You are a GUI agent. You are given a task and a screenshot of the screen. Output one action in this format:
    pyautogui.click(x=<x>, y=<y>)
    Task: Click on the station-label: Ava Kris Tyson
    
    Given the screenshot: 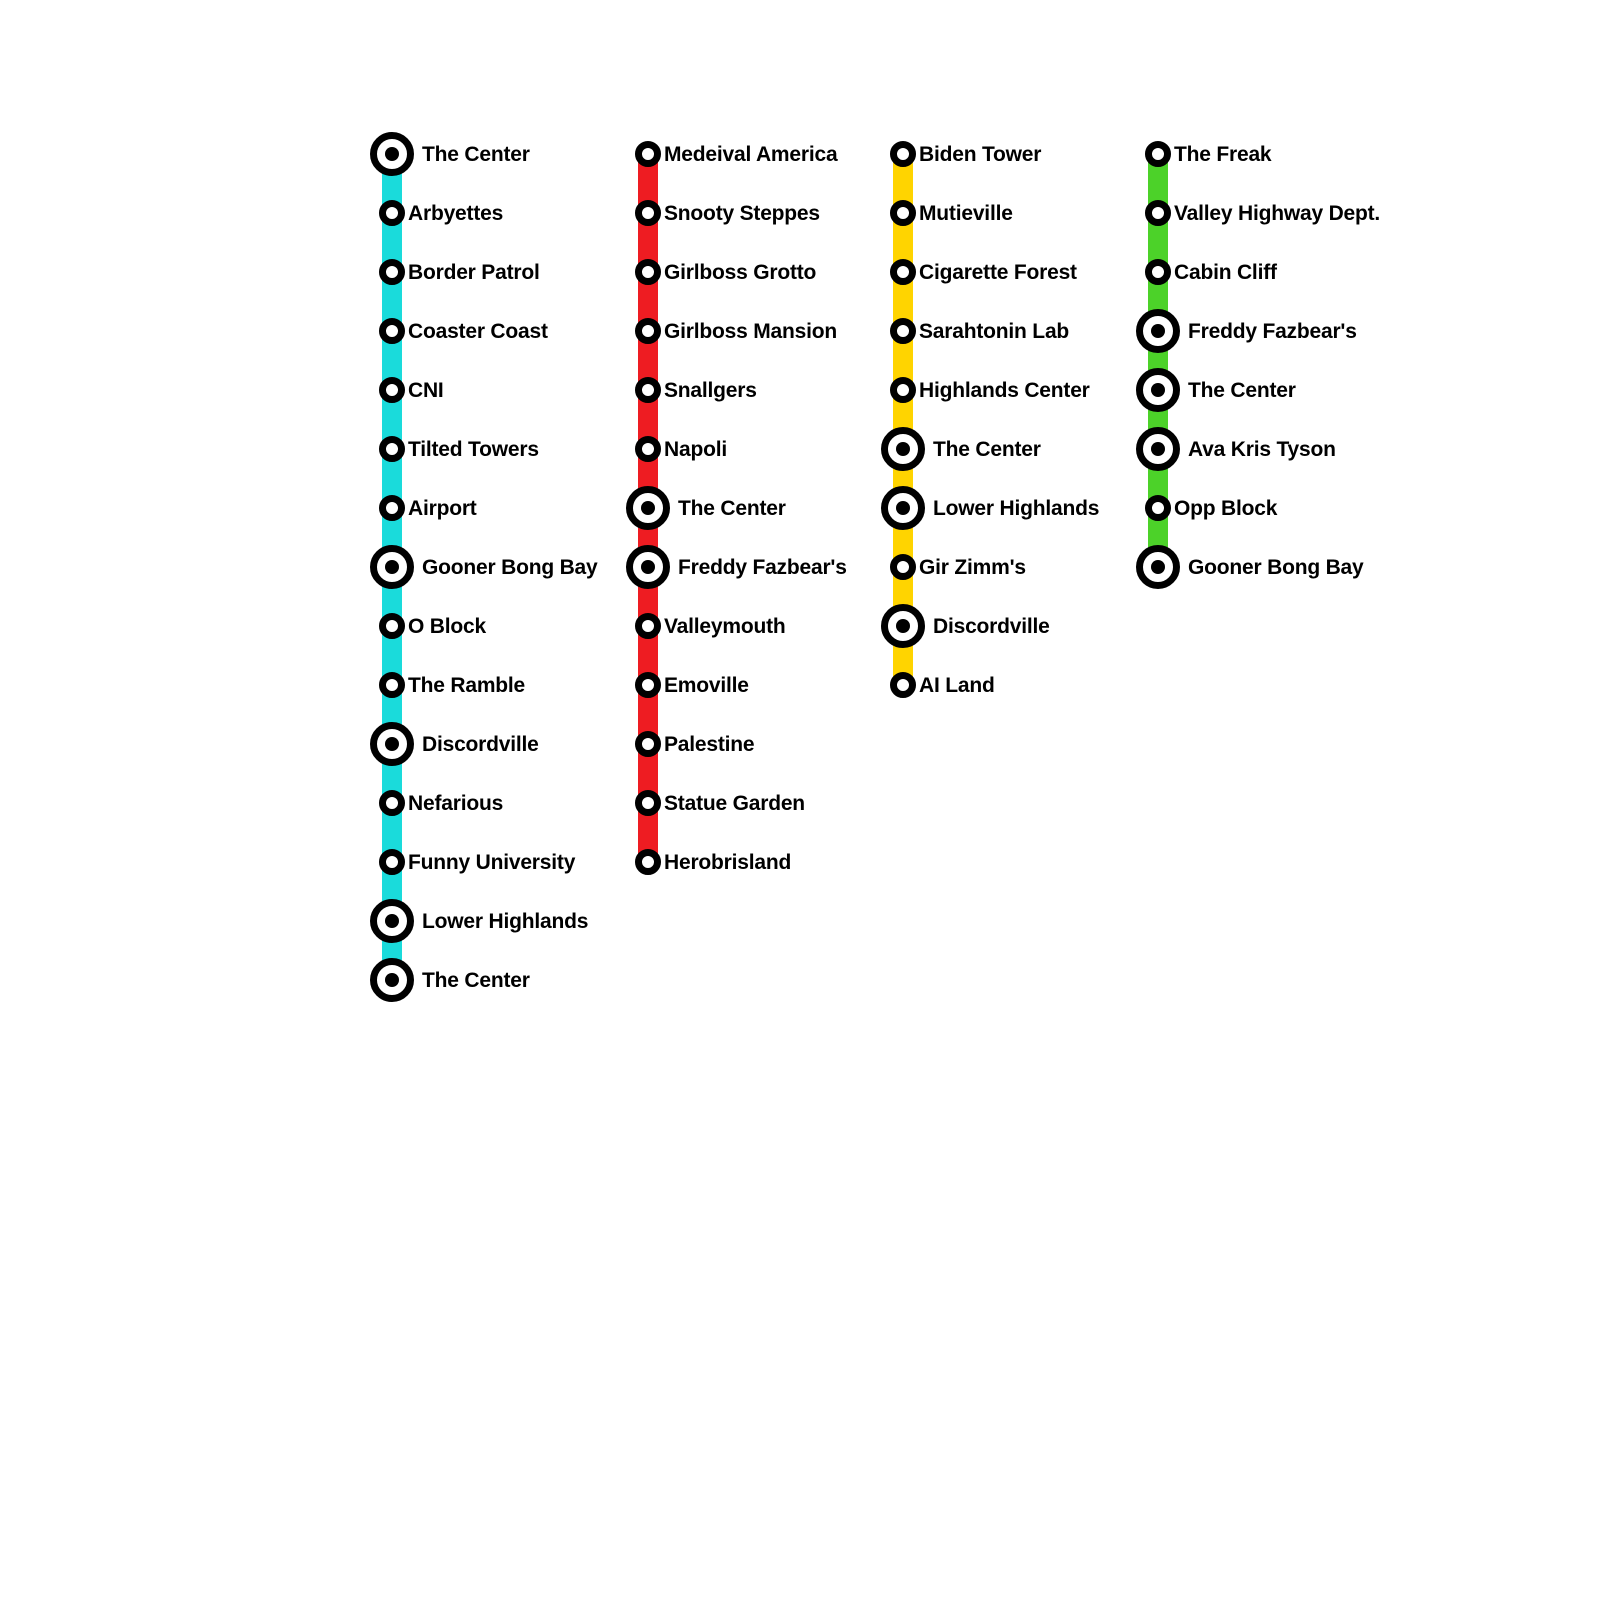 What is the action you would take?
    pyautogui.click(x=1262, y=449)
    